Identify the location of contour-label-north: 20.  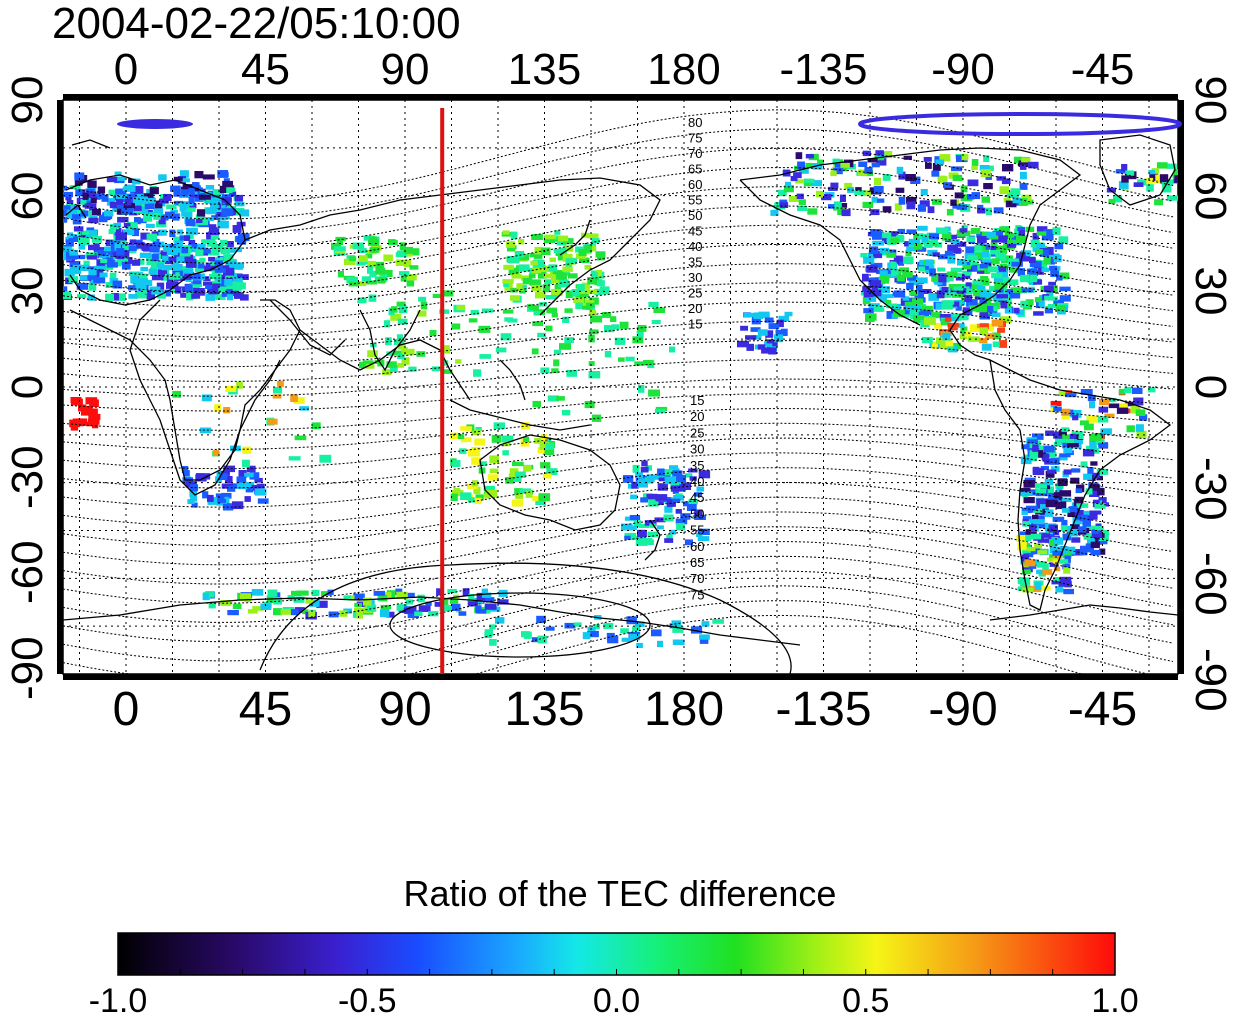
(695, 308).